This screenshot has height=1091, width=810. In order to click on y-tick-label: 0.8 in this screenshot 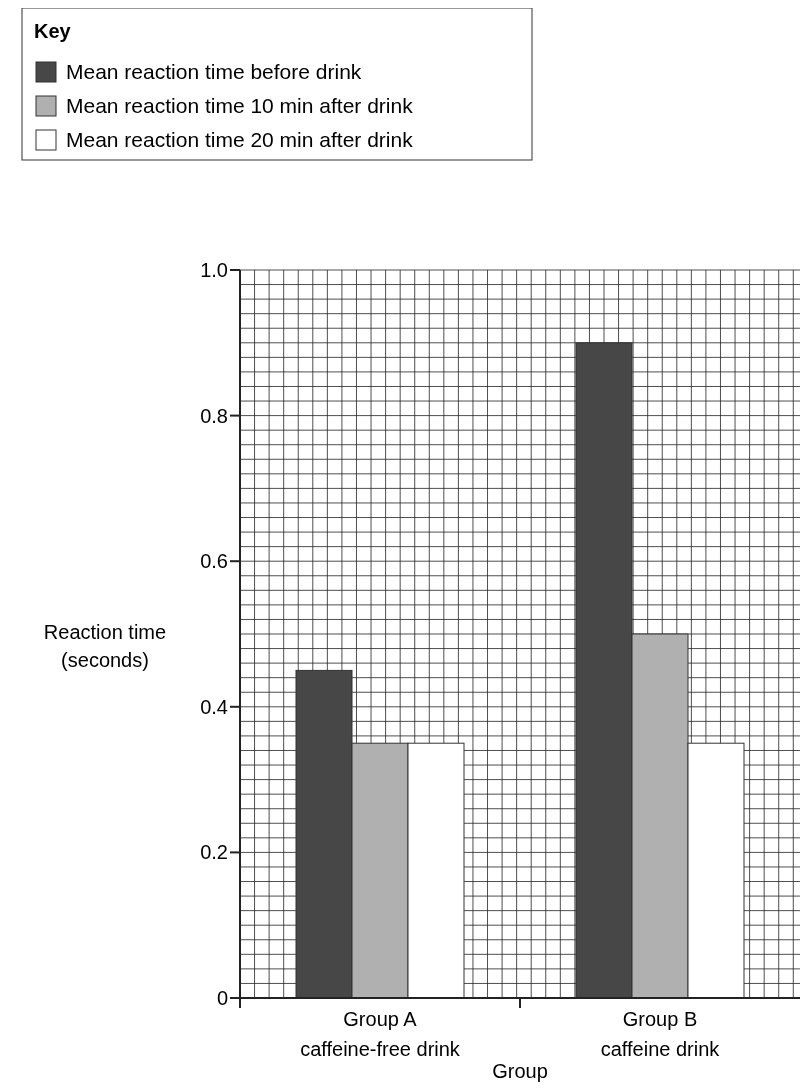, I will do `click(214, 415)`.